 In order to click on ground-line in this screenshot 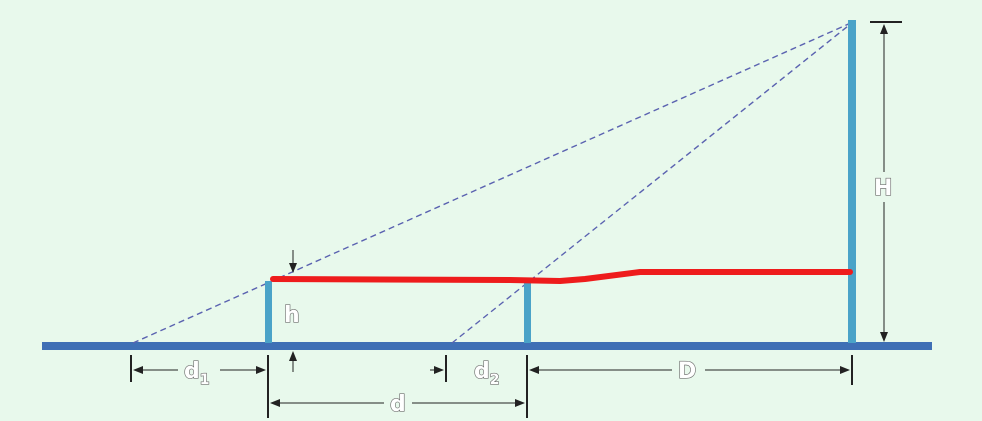, I will do `click(487, 346)`.